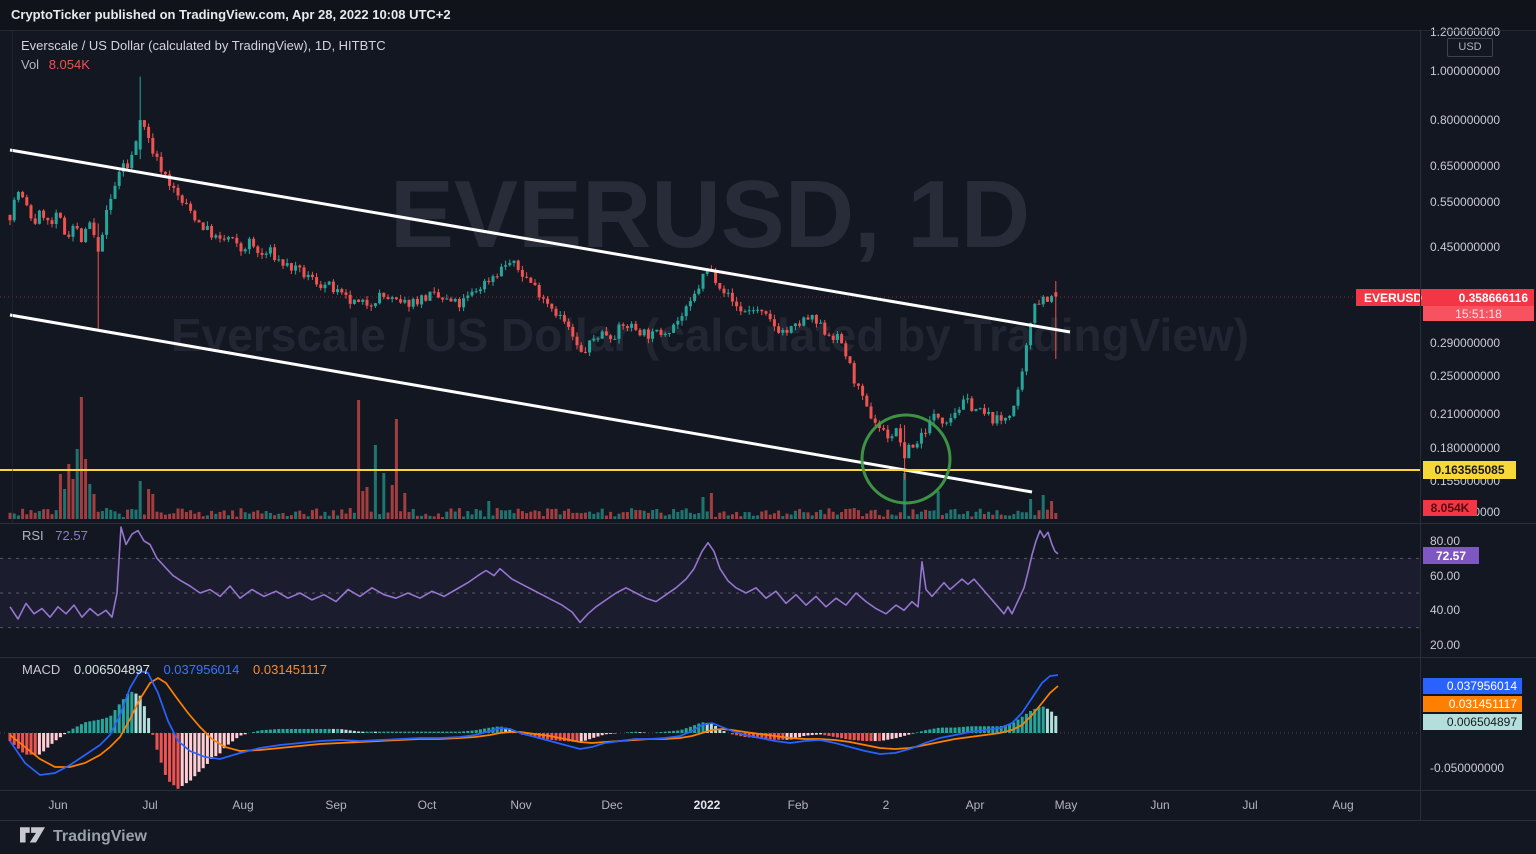  What do you see at coordinates (1481, 686) in the screenshot?
I see `macd-line-badge-value: 0.037956014` at bounding box center [1481, 686].